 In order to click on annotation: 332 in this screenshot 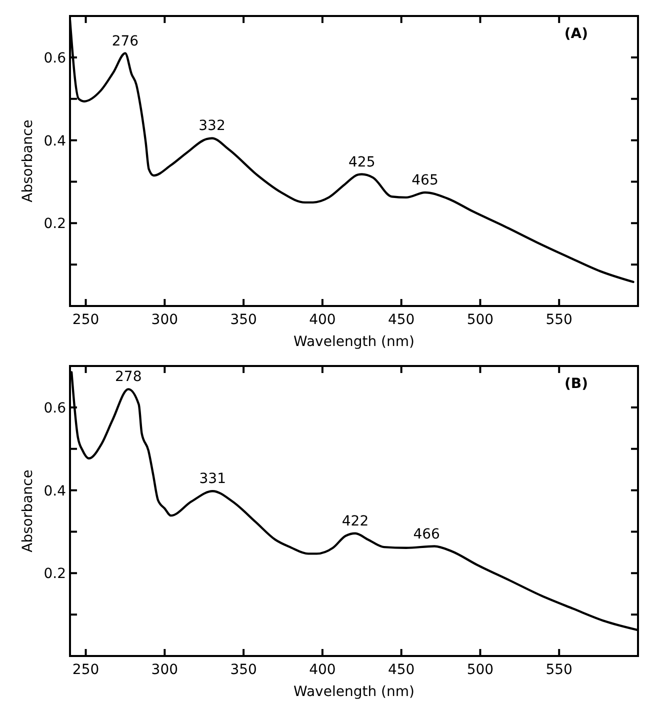, I will do `click(212, 126)`.